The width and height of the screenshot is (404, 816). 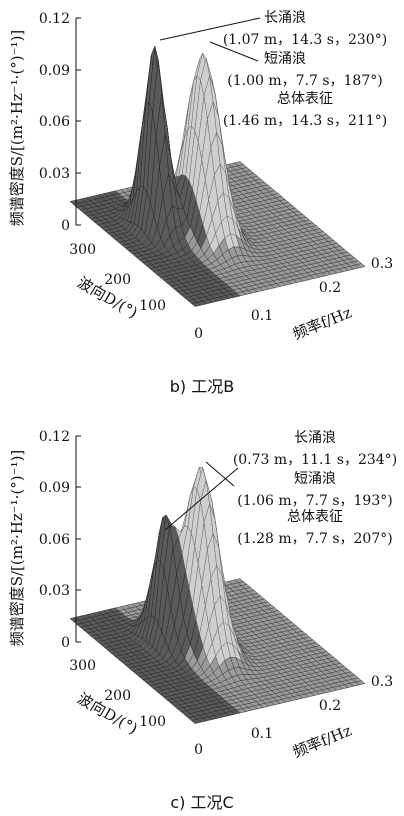 I want to click on panel-caption: b) 工况B, so click(x=202, y=386).